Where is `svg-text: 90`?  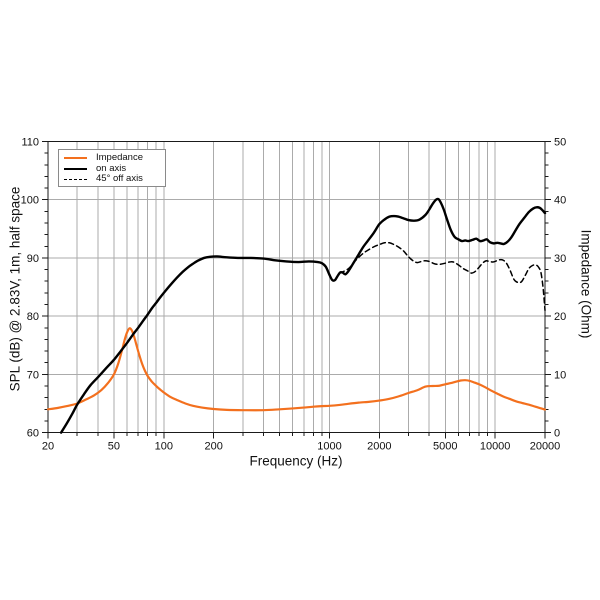
svg-text: 90 is located at coordinates (33, 259).